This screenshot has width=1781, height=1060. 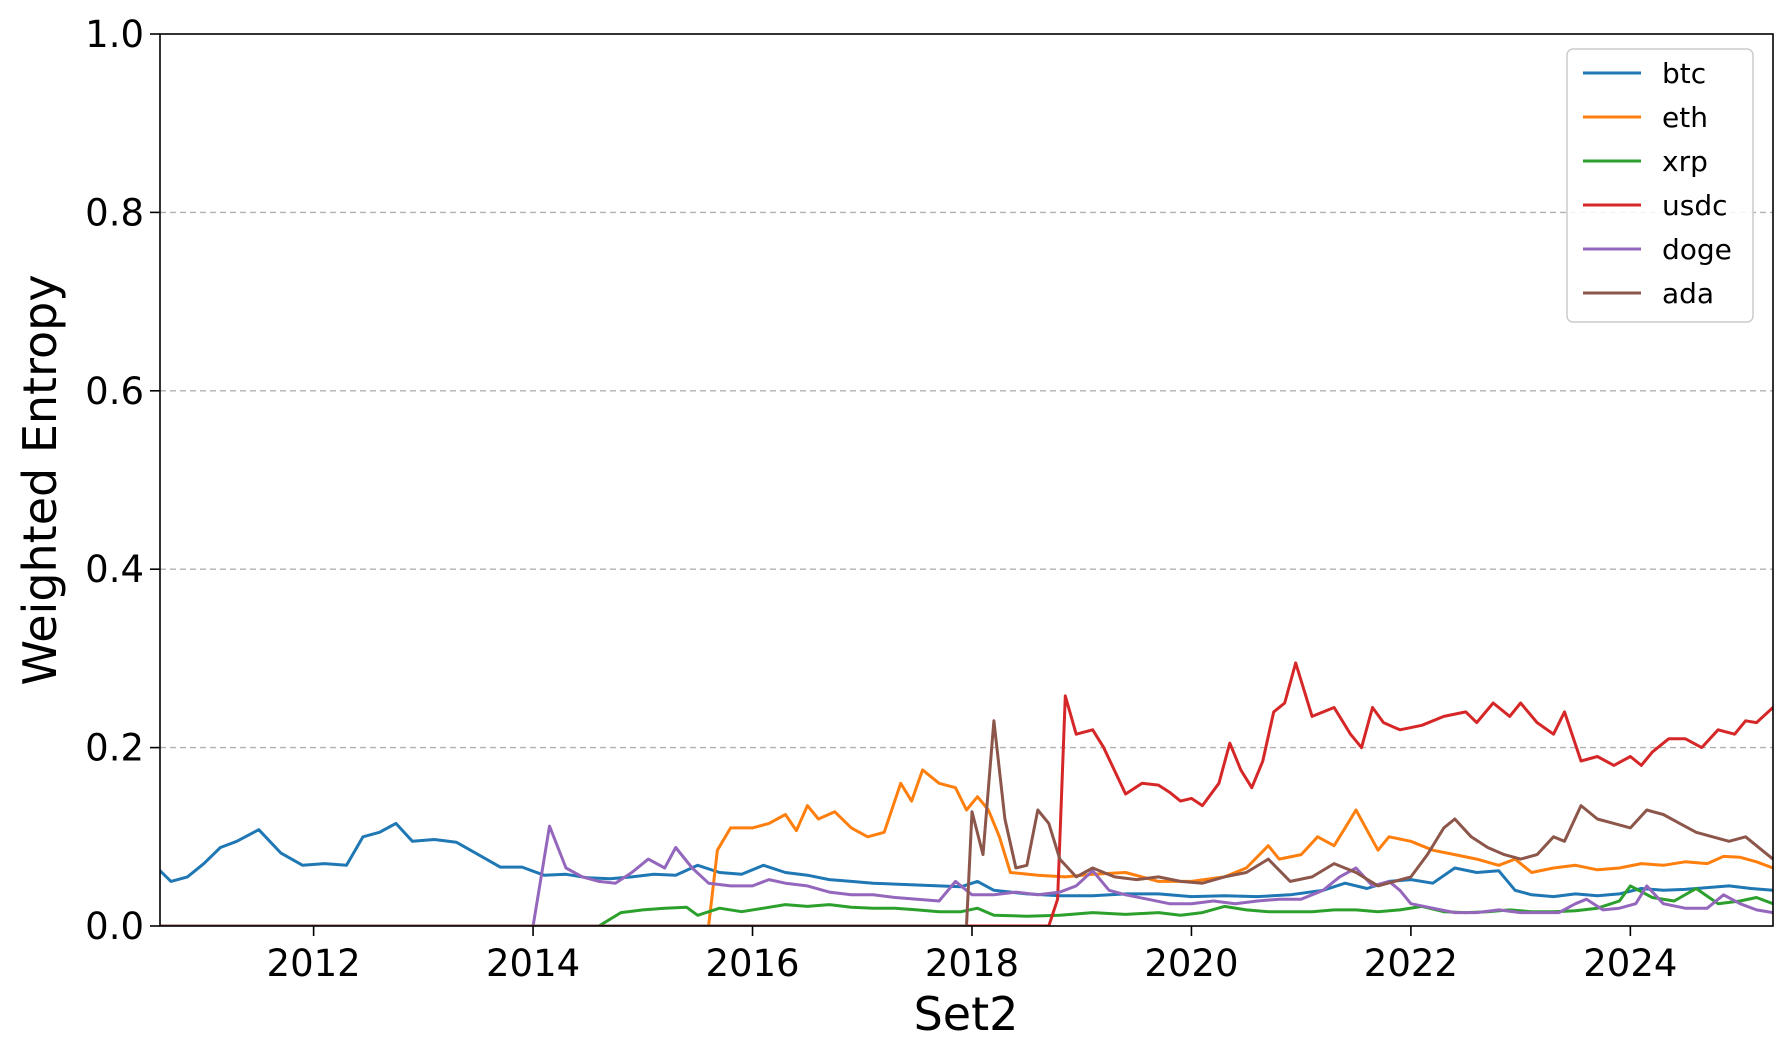 What do you see at coordinates (966, 1014) in the screenshot?
I see `x-axis-title: Set2` at bounding box center [966, 1014].